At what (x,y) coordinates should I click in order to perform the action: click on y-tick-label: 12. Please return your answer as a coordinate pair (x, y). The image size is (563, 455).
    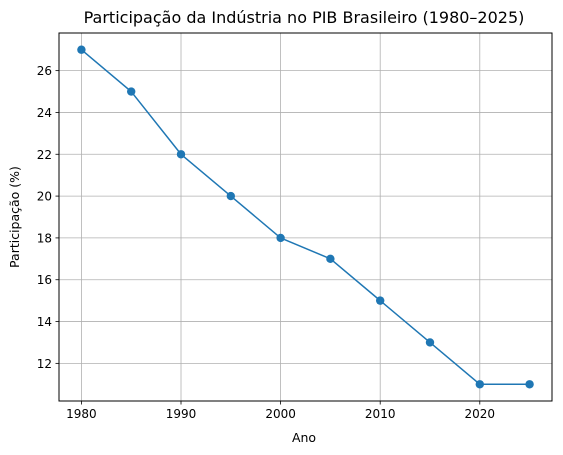
    Looking at the image, I should click on (44, 364).